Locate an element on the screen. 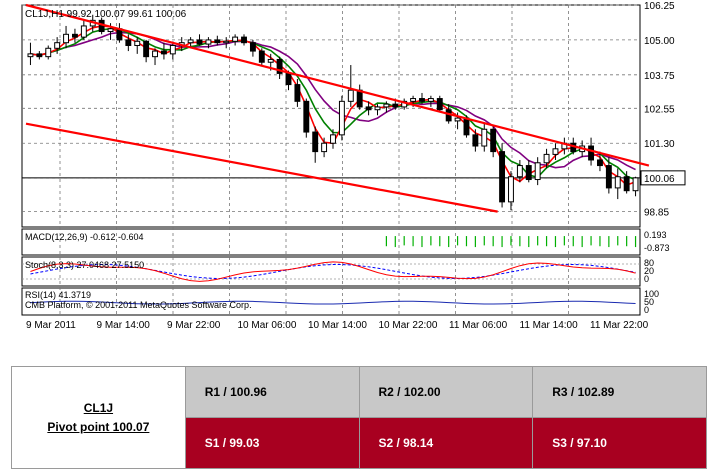 This screenshot has width=718, height=475. symbol-name: CL1J is located at coordinates (98, 407).